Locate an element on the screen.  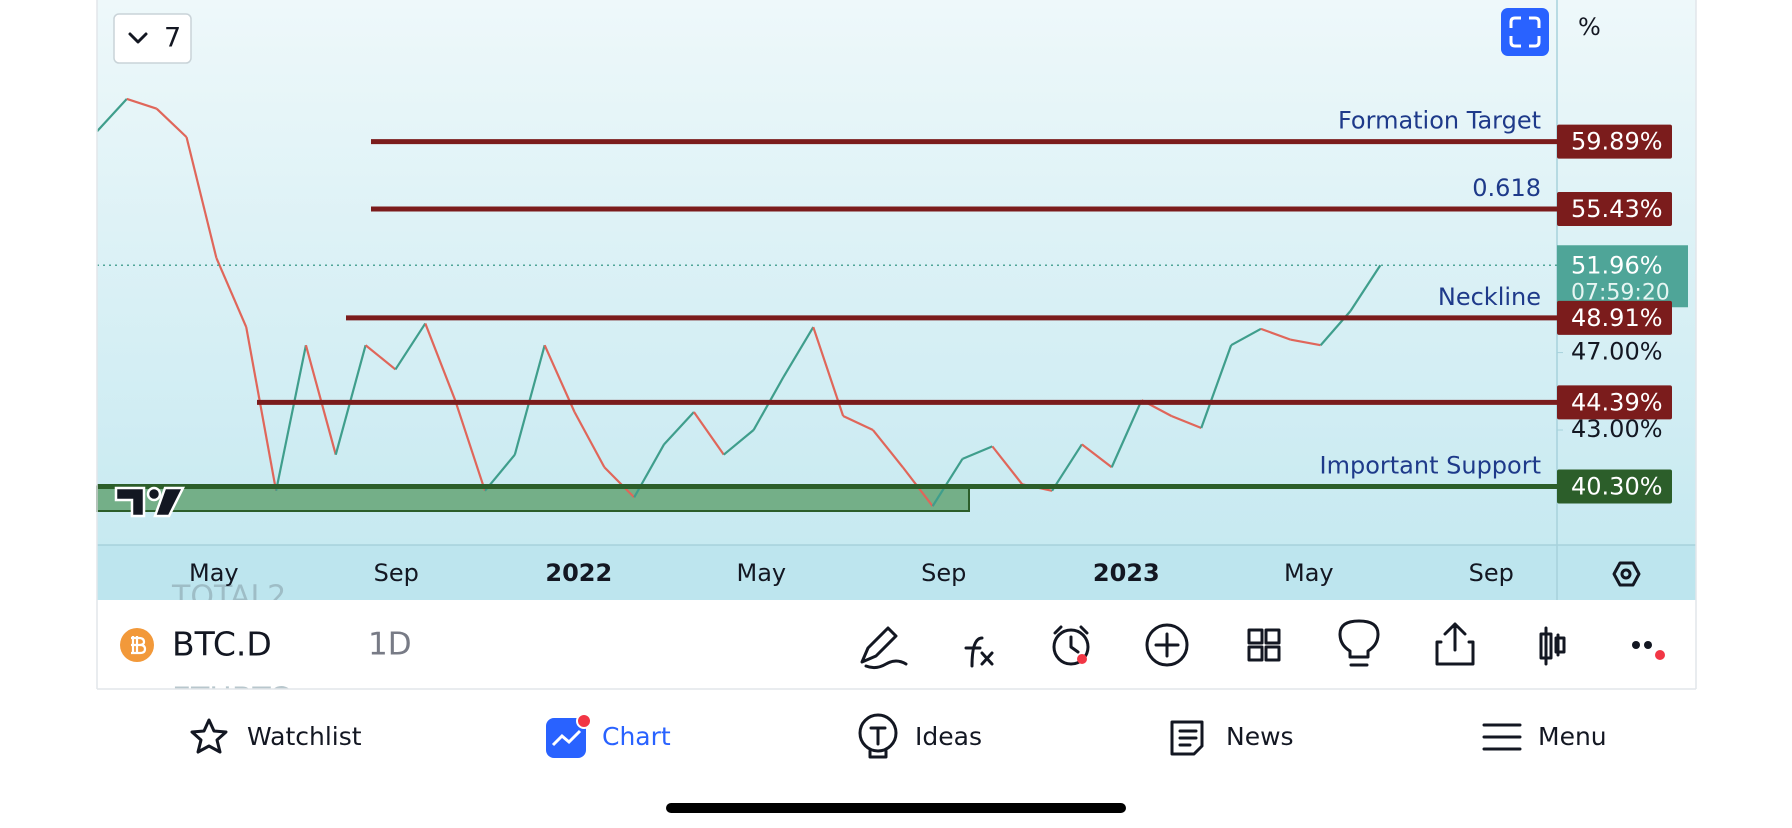
layout-tool is located at coordinates (1264, 645).